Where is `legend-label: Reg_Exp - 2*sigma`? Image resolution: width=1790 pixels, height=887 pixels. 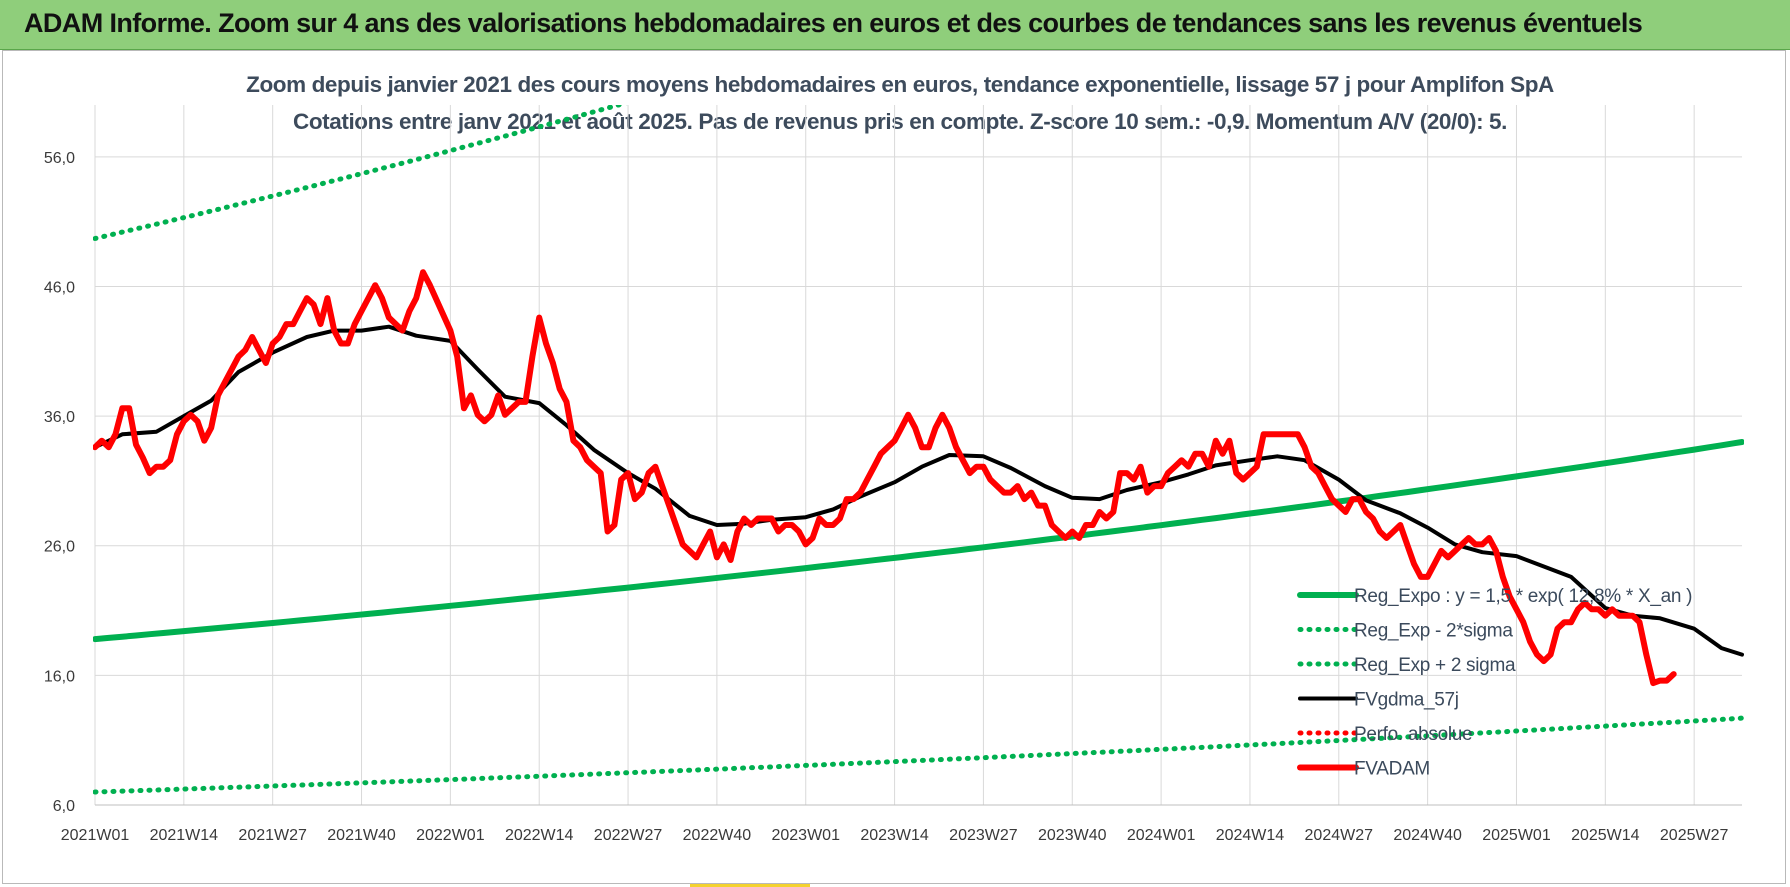 legend-label: Reg_Exp - 2*sigma is located at coordinates (1433, 631).